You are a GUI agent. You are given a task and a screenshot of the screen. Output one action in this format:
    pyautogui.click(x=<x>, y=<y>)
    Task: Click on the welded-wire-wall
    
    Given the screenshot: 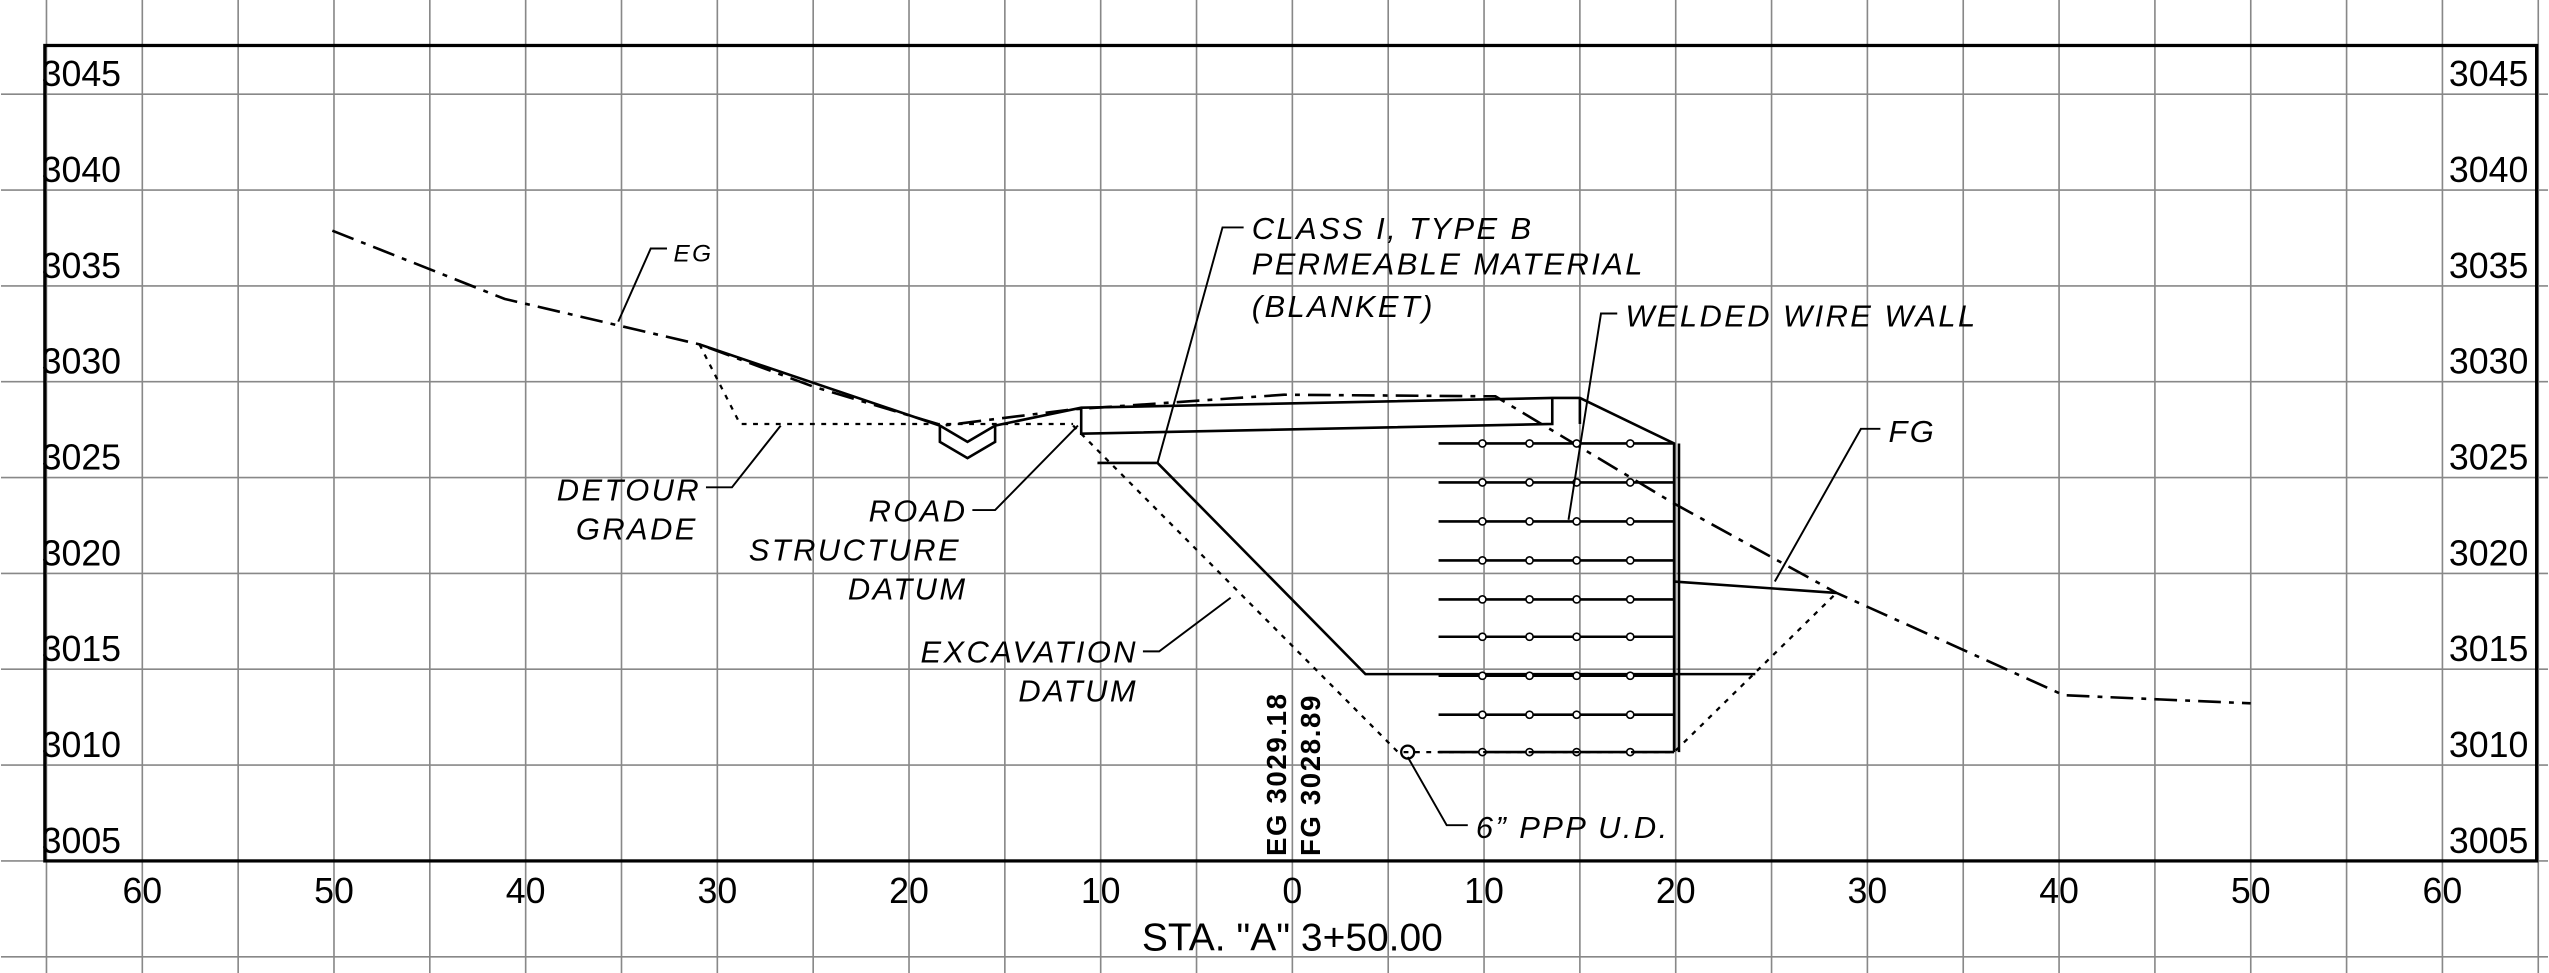 What is the action you would take?
    pyautogui.click(x=1556, y=598)
    